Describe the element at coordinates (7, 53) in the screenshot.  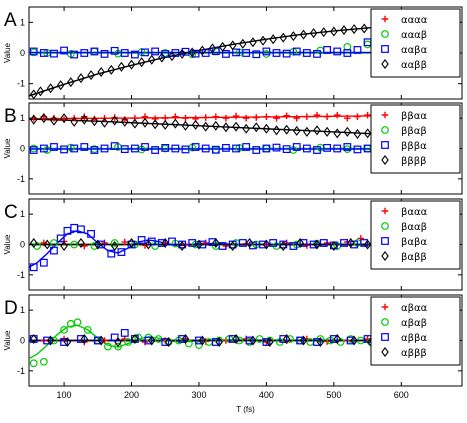
I see `y-axis-label: Value` at that location.